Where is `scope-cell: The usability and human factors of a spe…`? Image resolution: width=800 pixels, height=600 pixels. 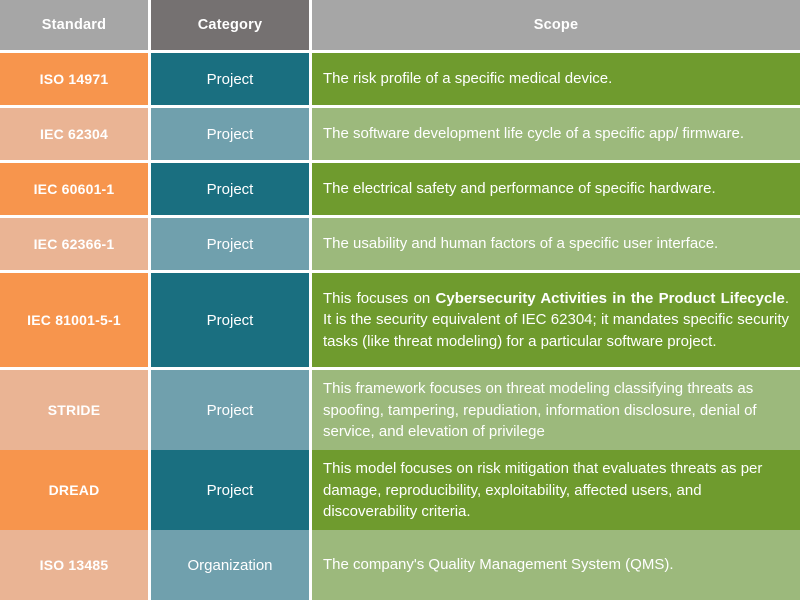 scope-cell: The usability and human factors of a spe… is located at coordinates (556, 244).